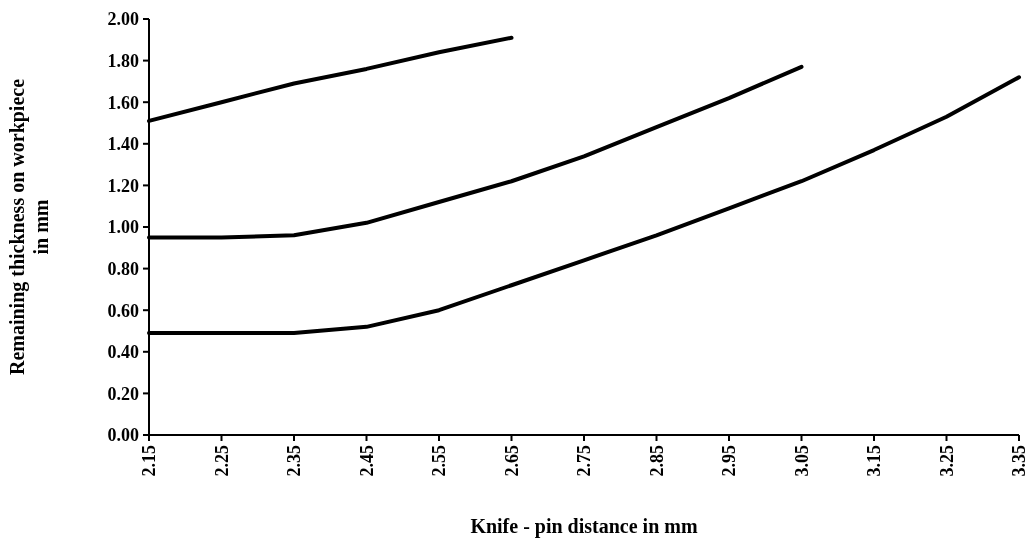  I want to click on y-tick-label: 1.40, so click(123, 144).